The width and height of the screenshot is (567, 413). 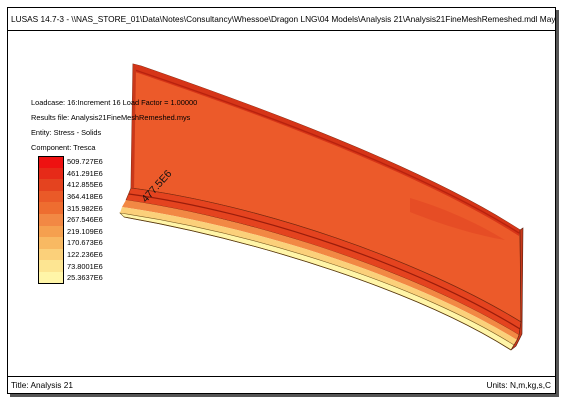 I want to click on legend-item: 122.236E6, so click(x=70, y=254).